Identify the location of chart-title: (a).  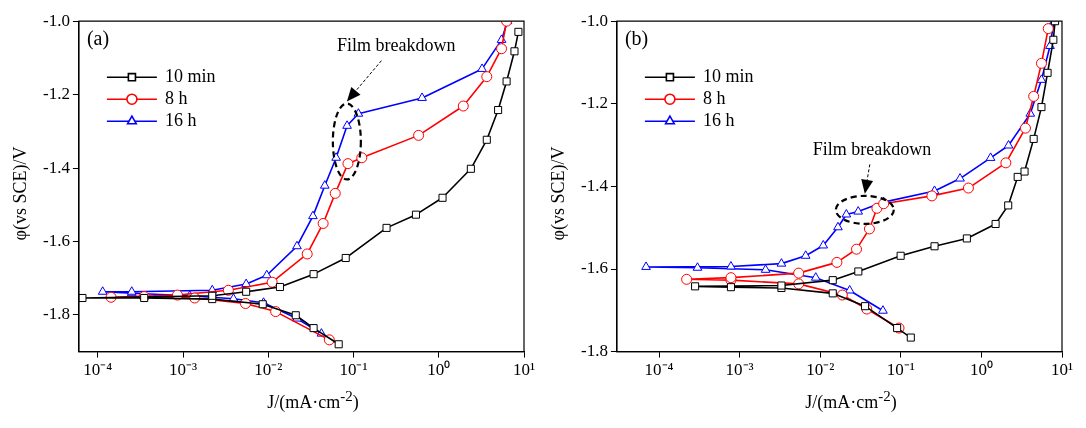
(98, 39).